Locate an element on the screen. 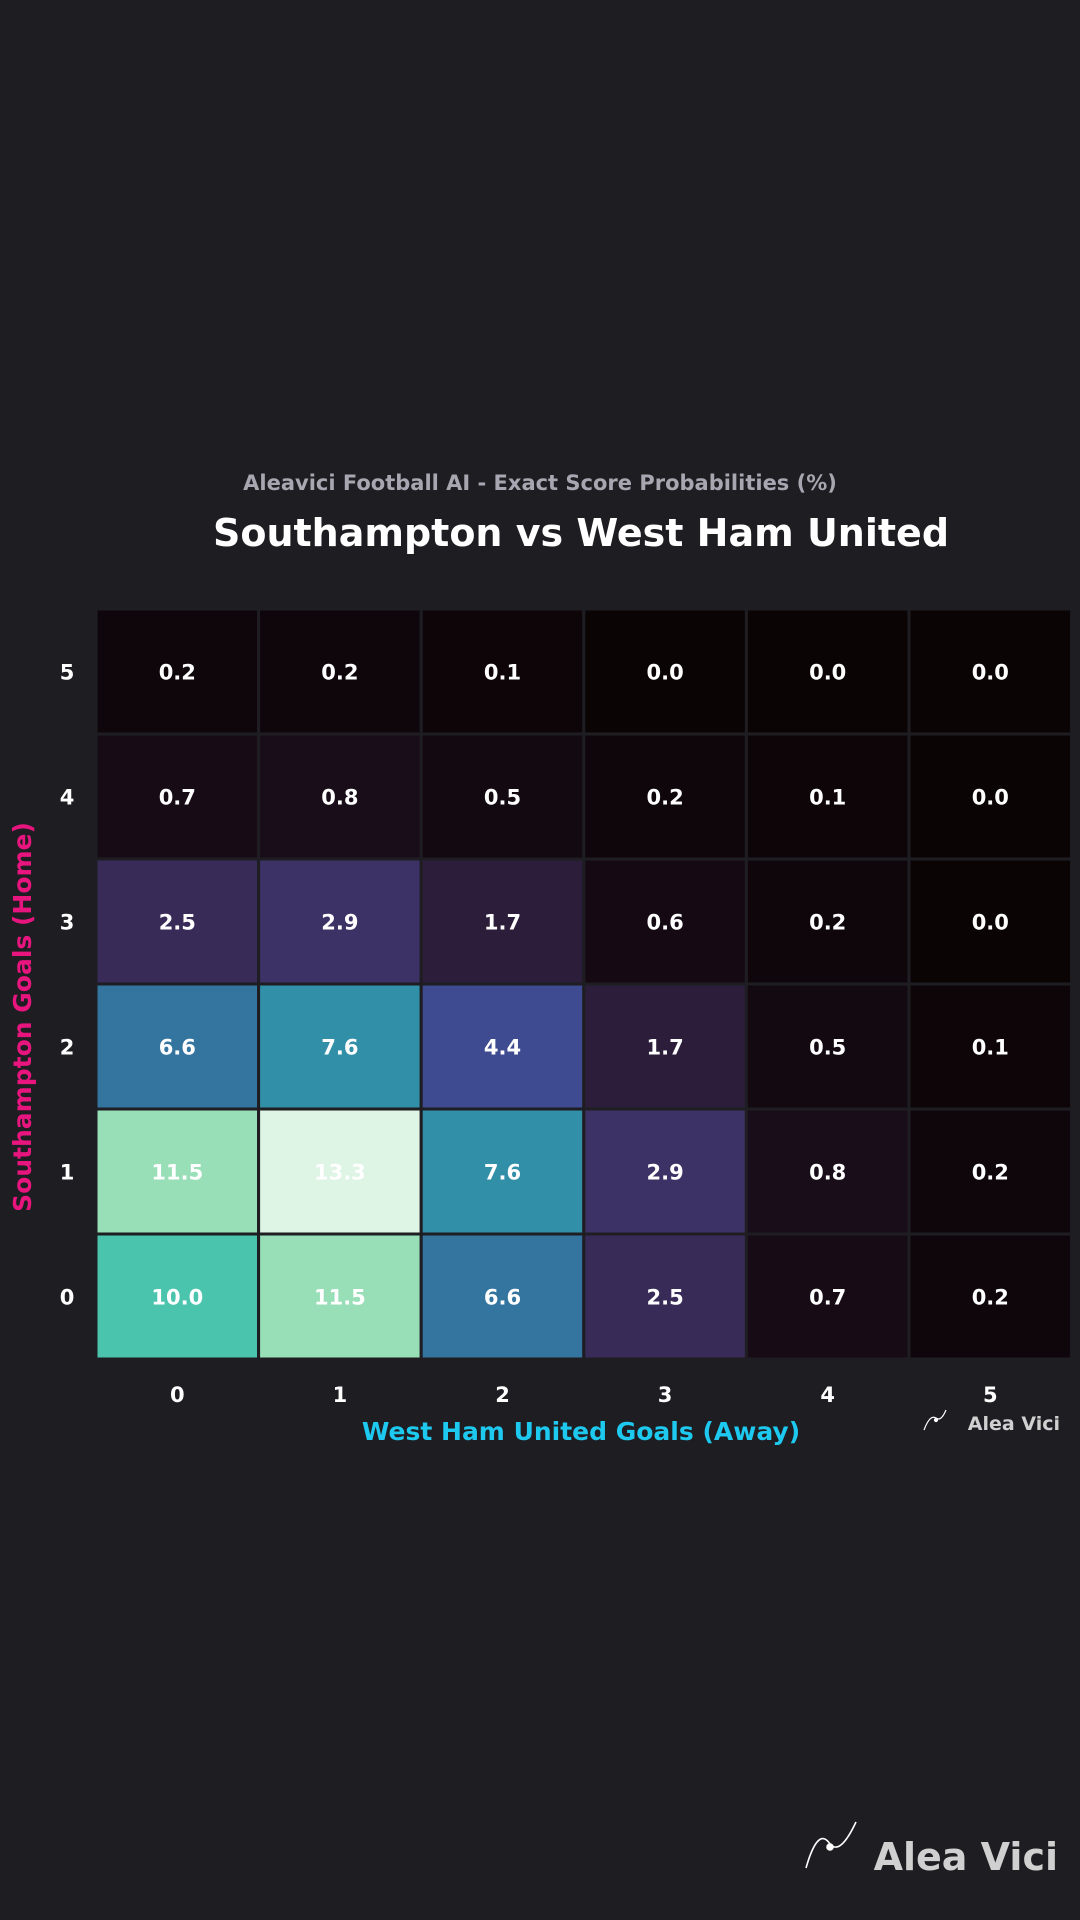 The width and height of the screenshot is (1080, 1920). y-tick-label: 5 is located at coordinates (67, 673).